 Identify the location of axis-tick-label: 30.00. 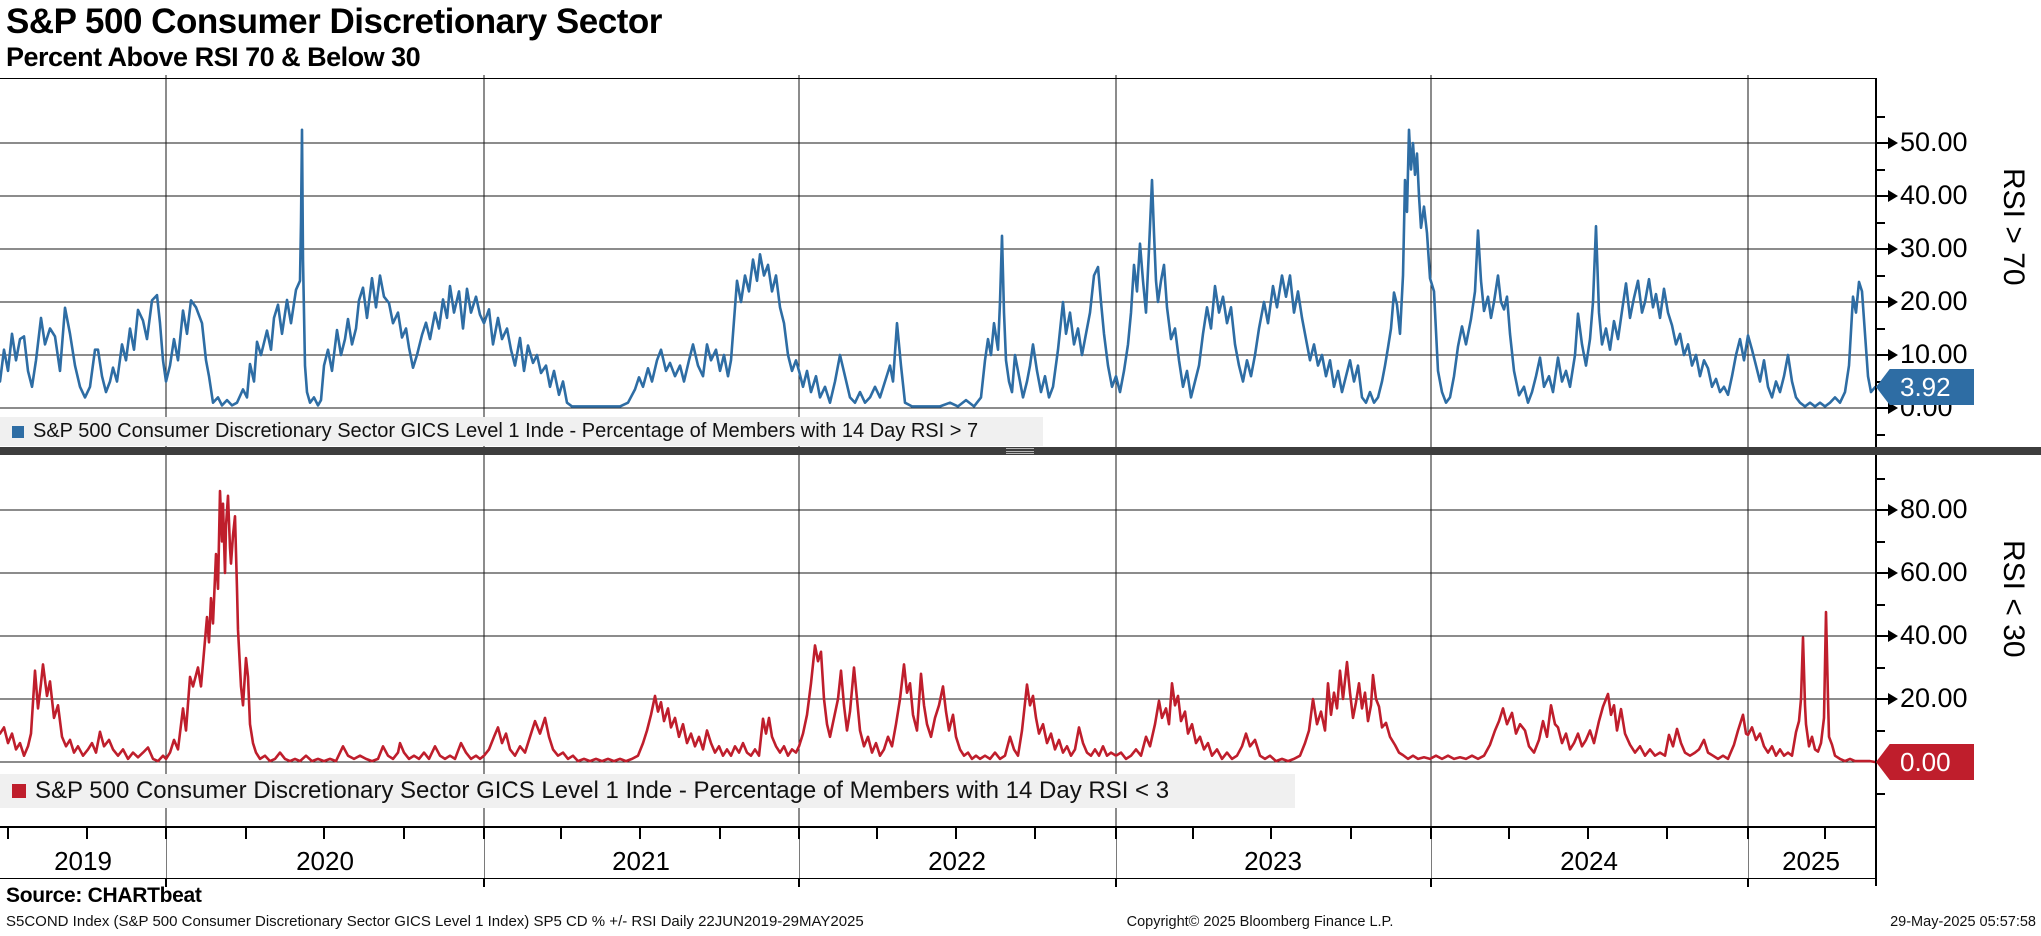
(1934, 248).